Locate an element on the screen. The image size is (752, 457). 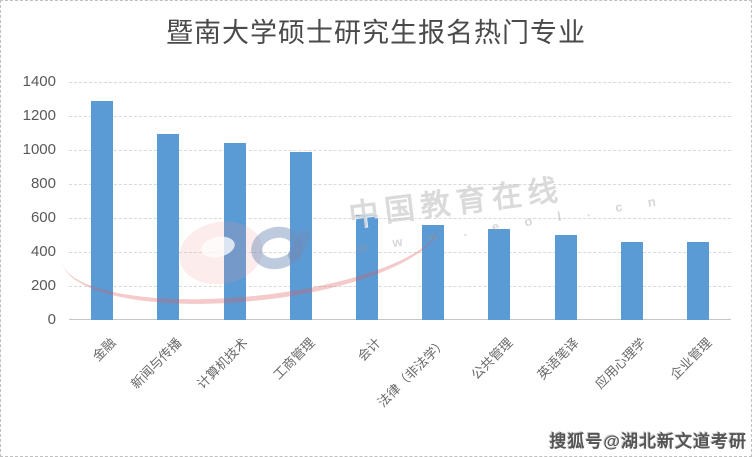
x-axis-label: 金融 is located at coordinates (104, 350).